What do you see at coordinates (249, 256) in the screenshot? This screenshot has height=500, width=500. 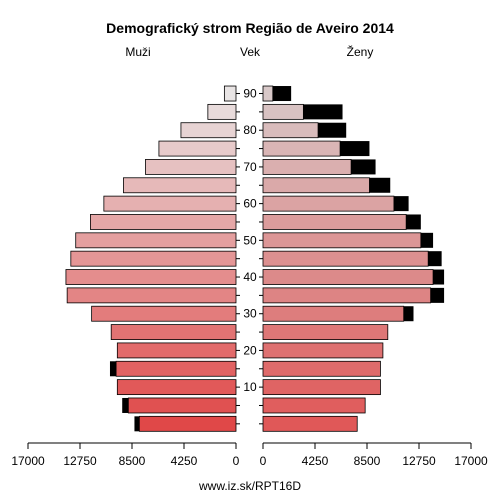 I see `age-axis: 10 20 30 40 50 60 70 80 90` at bounding box center [249, 256].